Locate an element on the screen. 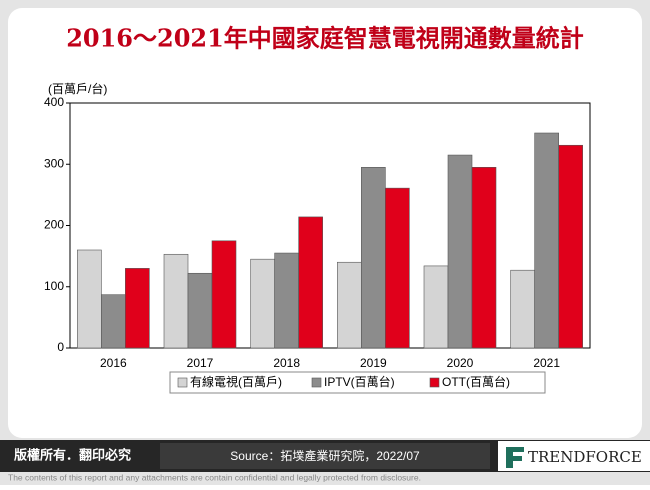 Image resolution: width=650 pixels, height=490 pixels. rights: 版權所有．翻印必究 is located at coordinates (72, 454).